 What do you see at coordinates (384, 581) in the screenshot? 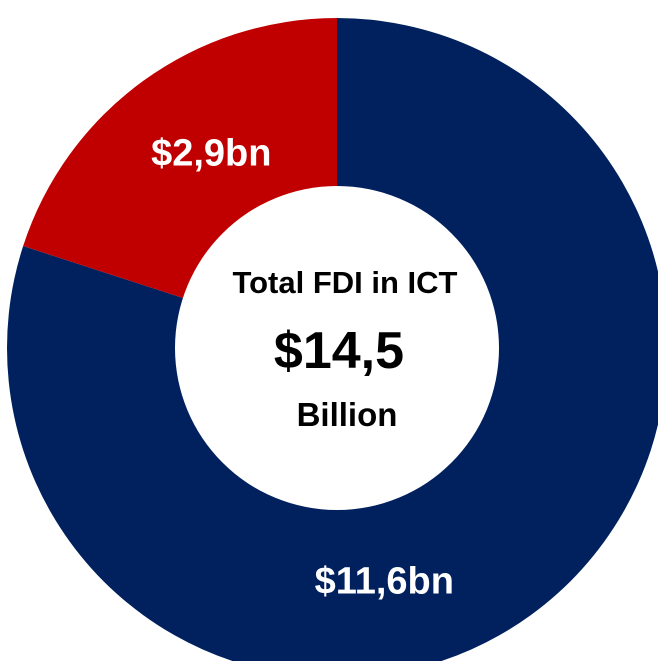
I see `data-label-1: $11,6bn` at bounding box center [384, 581].